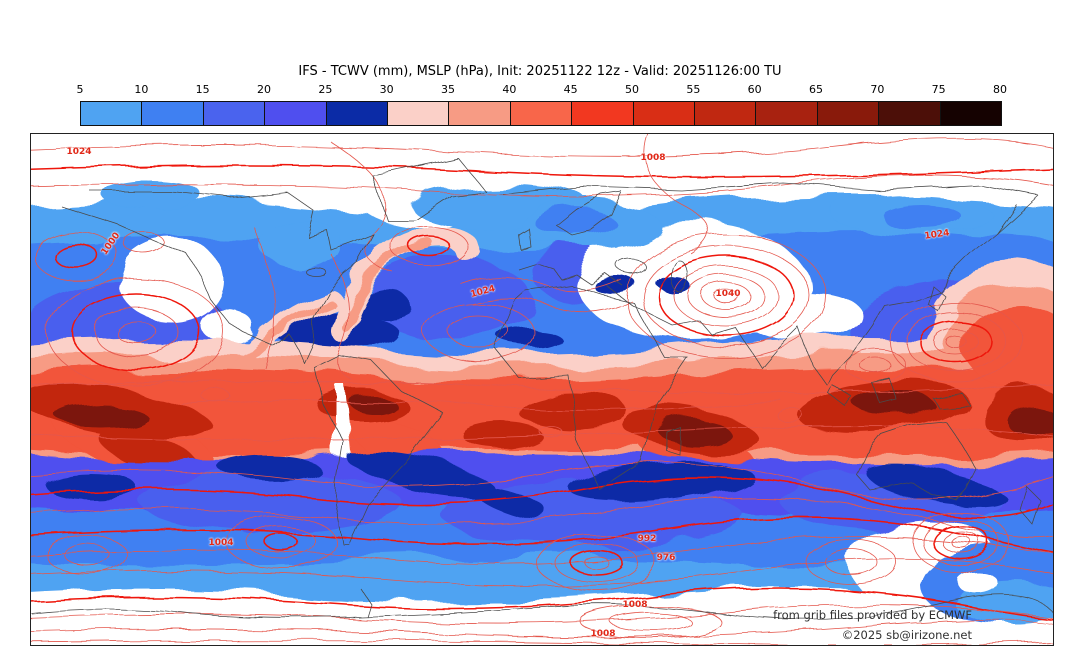 This screenshot has height=658, width=1080. Describe the element at coordinates (632, 89) in the screenshot. I see `colorbar-tick-label: 50` at that location.